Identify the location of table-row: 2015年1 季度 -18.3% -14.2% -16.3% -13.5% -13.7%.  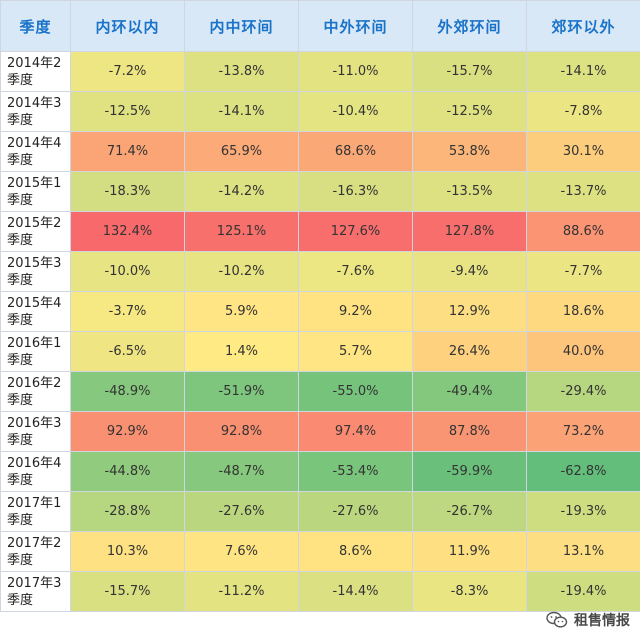
(320, 191).